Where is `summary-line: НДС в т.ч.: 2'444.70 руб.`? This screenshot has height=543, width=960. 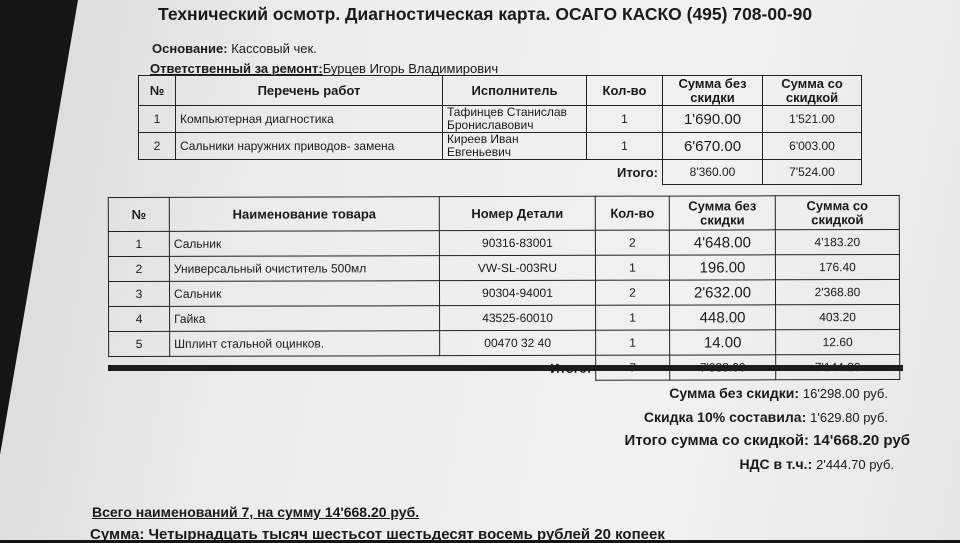 summary-line: НДС в т.ч.: 2'444.70 руб. is located at coordinates (816, 464).